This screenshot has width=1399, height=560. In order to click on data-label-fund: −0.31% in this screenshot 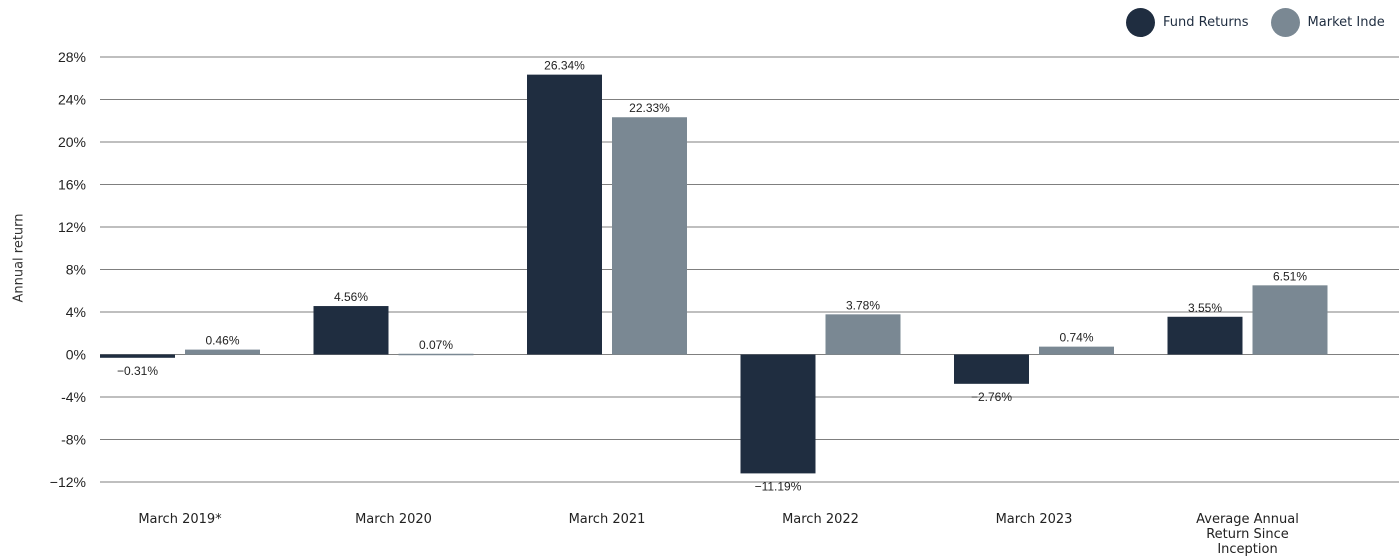, I will do `click(137, 371)`.